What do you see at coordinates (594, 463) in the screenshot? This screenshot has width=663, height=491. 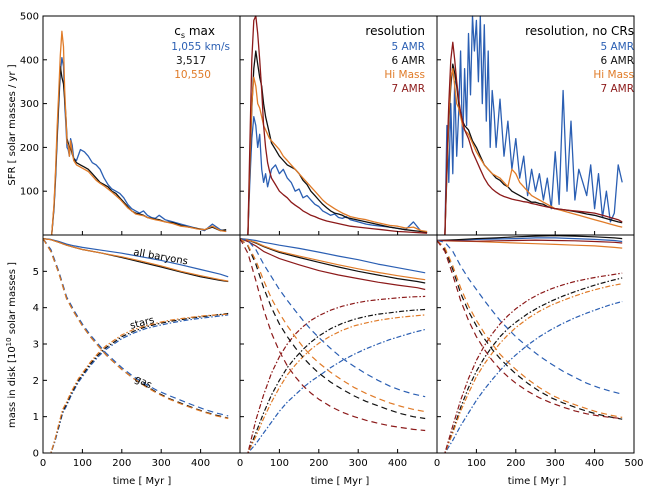 I see `x-tick-label-3-400: 400` at bounding box center [594, 463].